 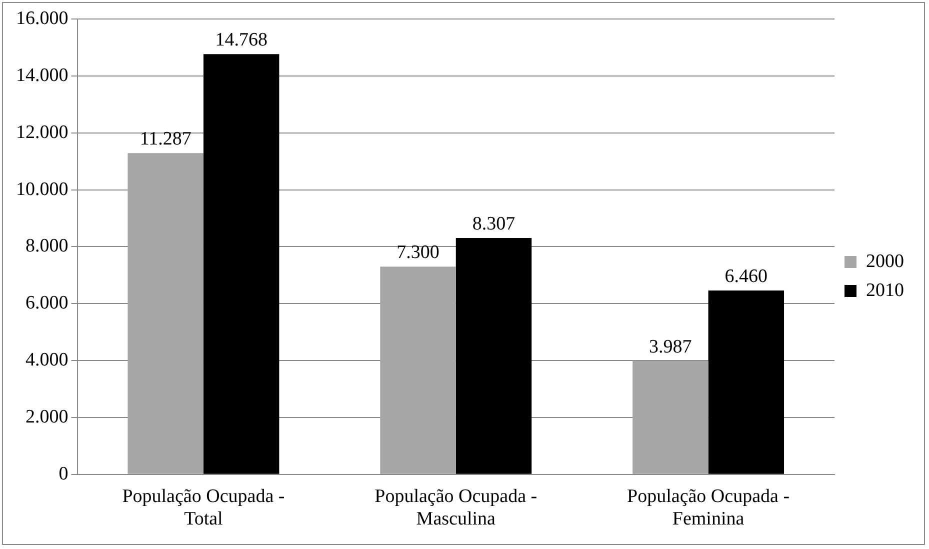 What do you see at coordinates (42, 18) in the screenshot?
I see `y-tick-label: 16.000` at bounding box center [42, 18].